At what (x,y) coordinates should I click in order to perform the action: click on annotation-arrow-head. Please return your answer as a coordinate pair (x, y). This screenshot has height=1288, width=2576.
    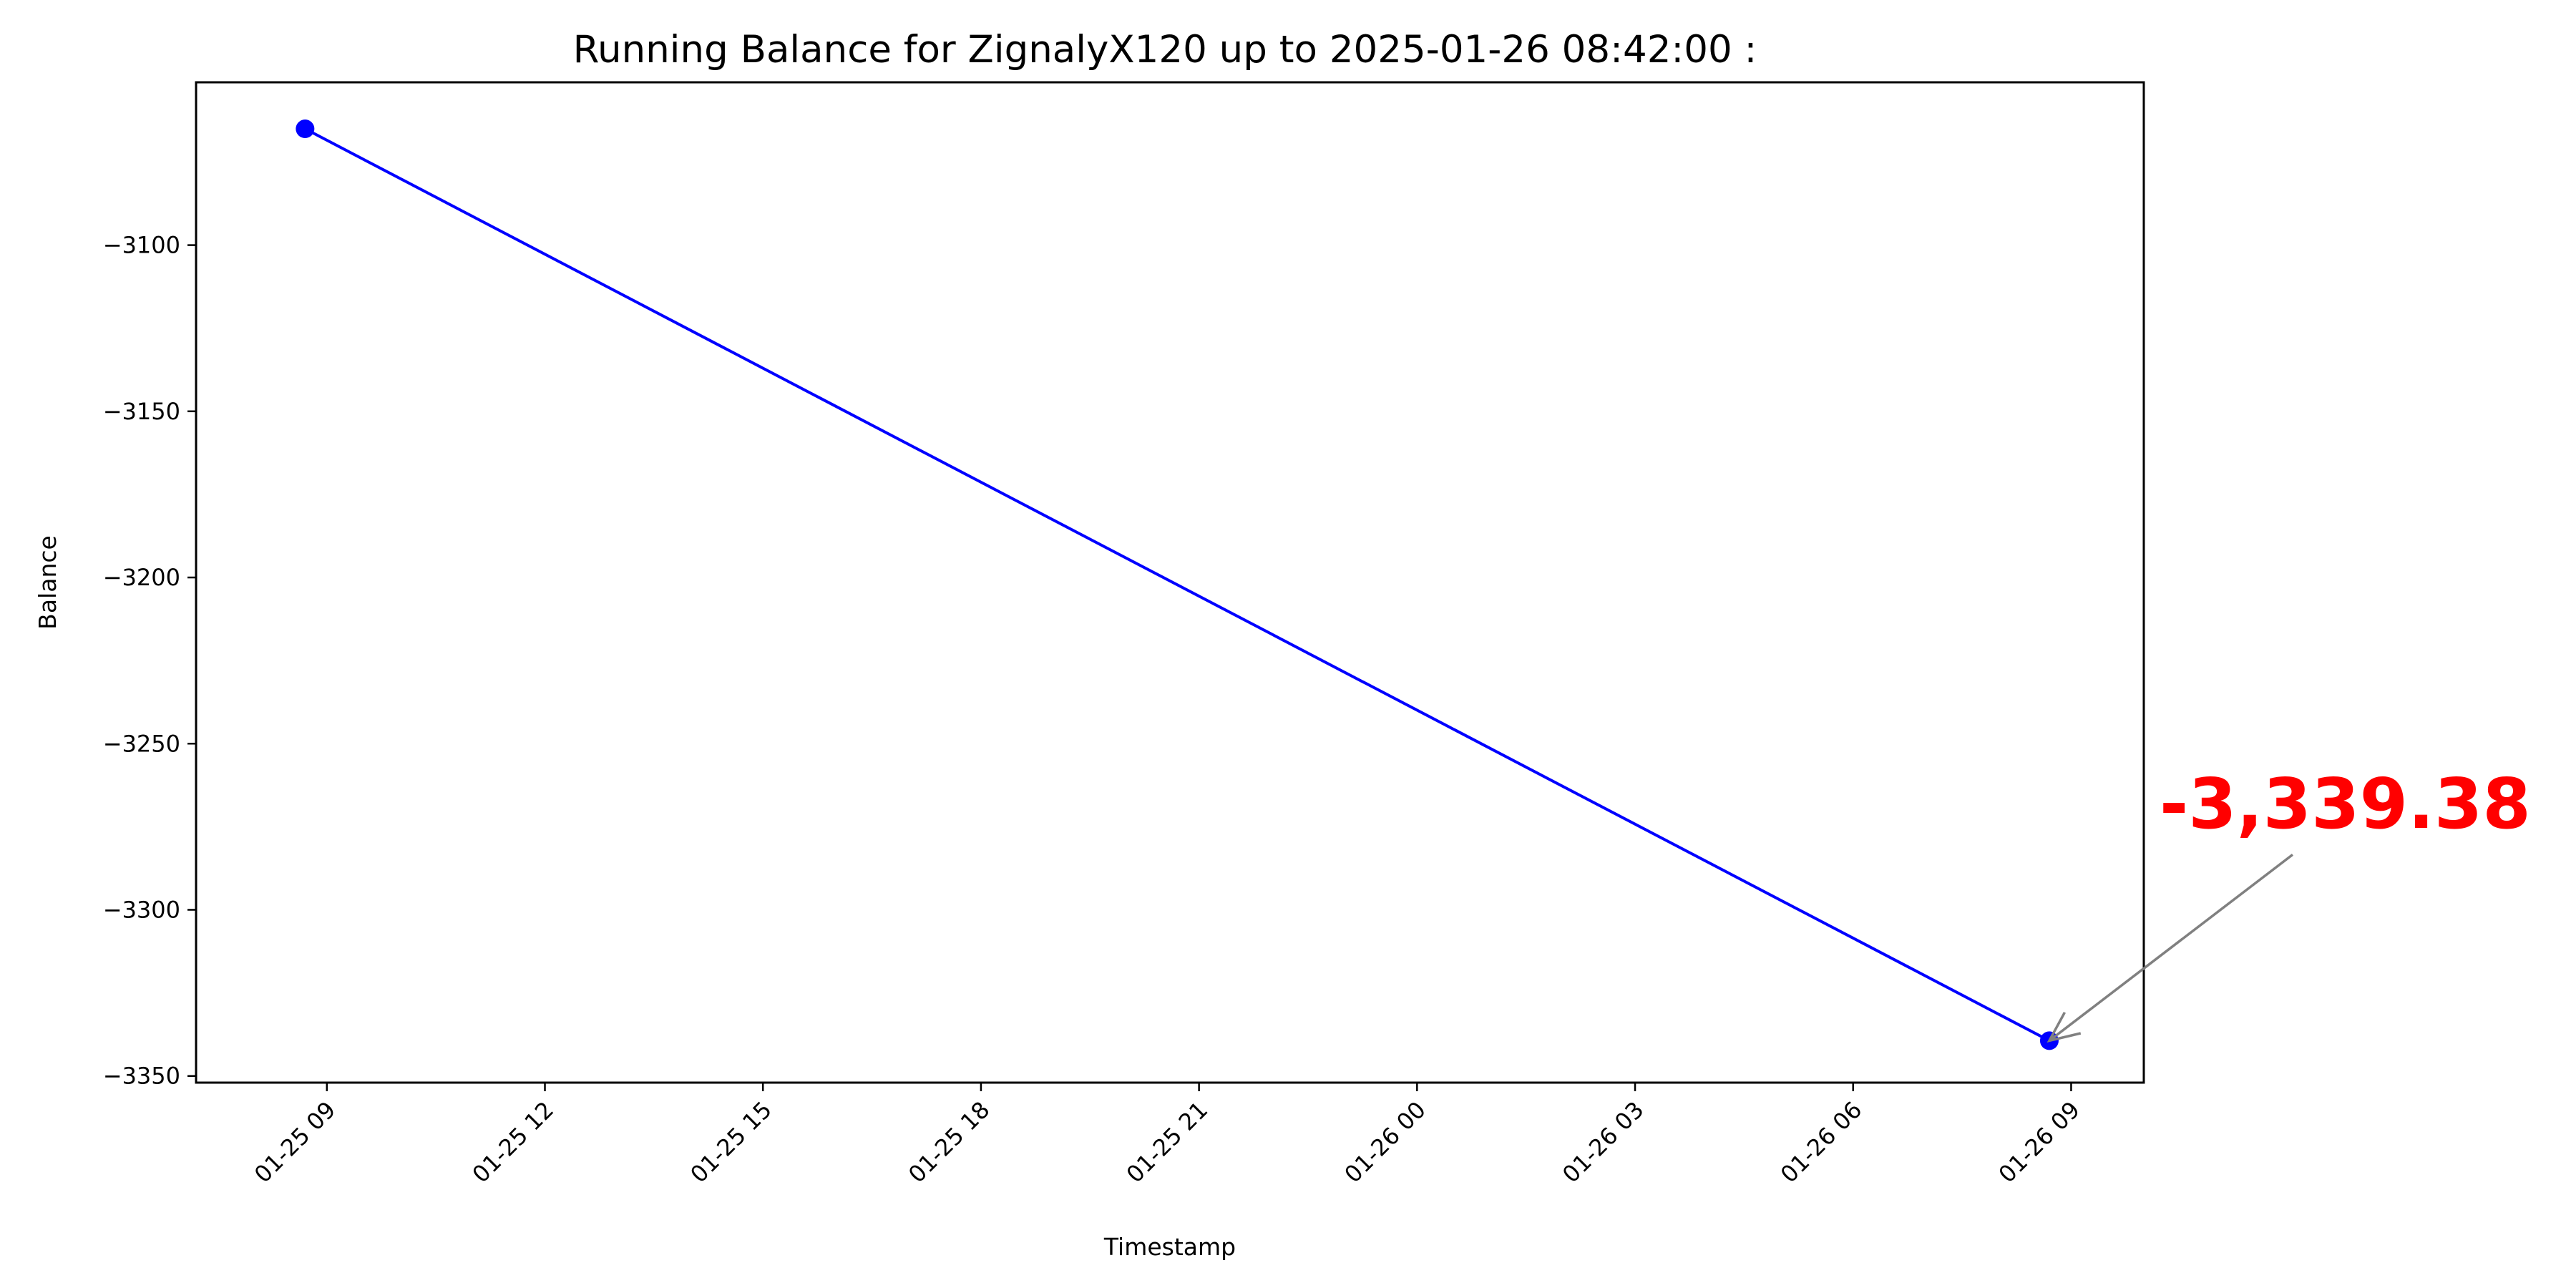
    Looking at the image, I should click on (2064, 1027).